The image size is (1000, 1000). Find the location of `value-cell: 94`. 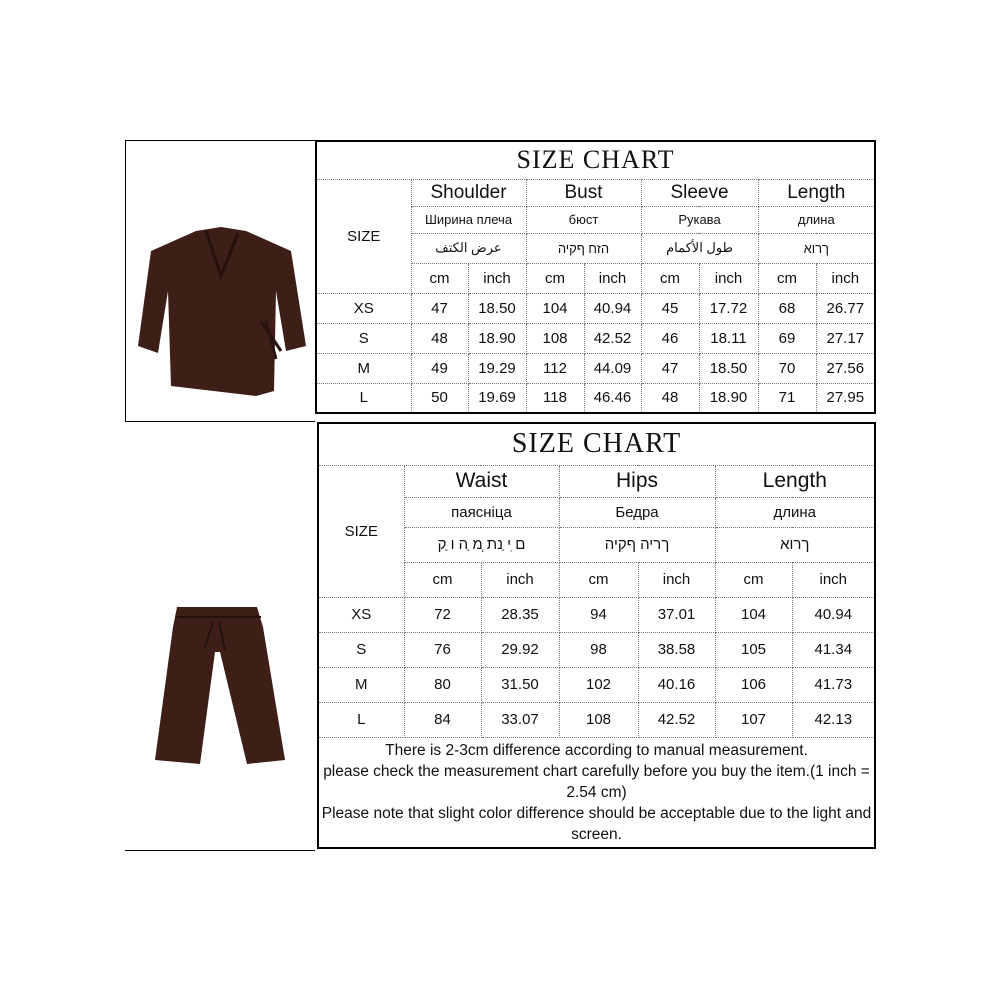

value-cell: 94 is located at coordinates (598, 614).